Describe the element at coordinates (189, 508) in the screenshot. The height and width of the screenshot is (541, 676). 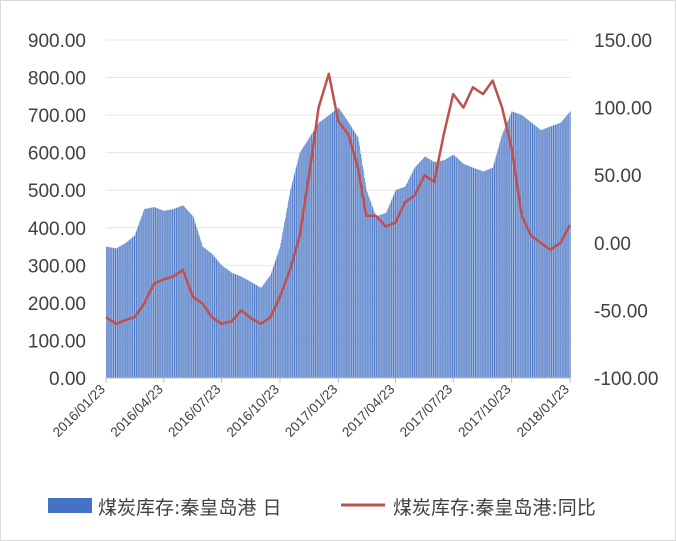
I see `legend-label-bar: 煤炭库存:秦皇岛港 日` at that location.